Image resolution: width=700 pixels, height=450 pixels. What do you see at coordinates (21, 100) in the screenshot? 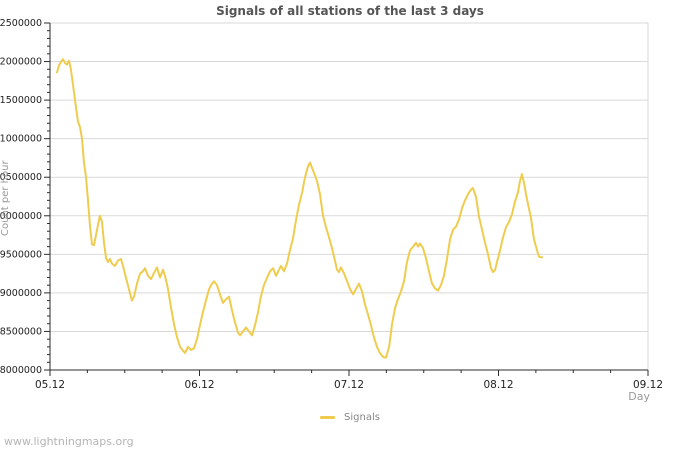
I see `y-tick-label: 11500000` at bounding box center [21, 100].